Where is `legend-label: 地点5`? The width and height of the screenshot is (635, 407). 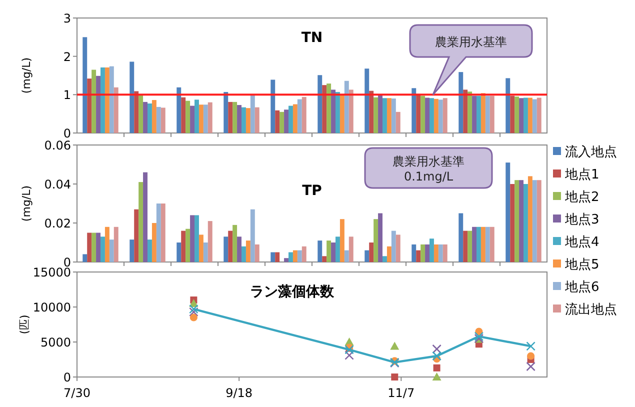 legend-label: 地点5 is located at coordinates (582, 265).